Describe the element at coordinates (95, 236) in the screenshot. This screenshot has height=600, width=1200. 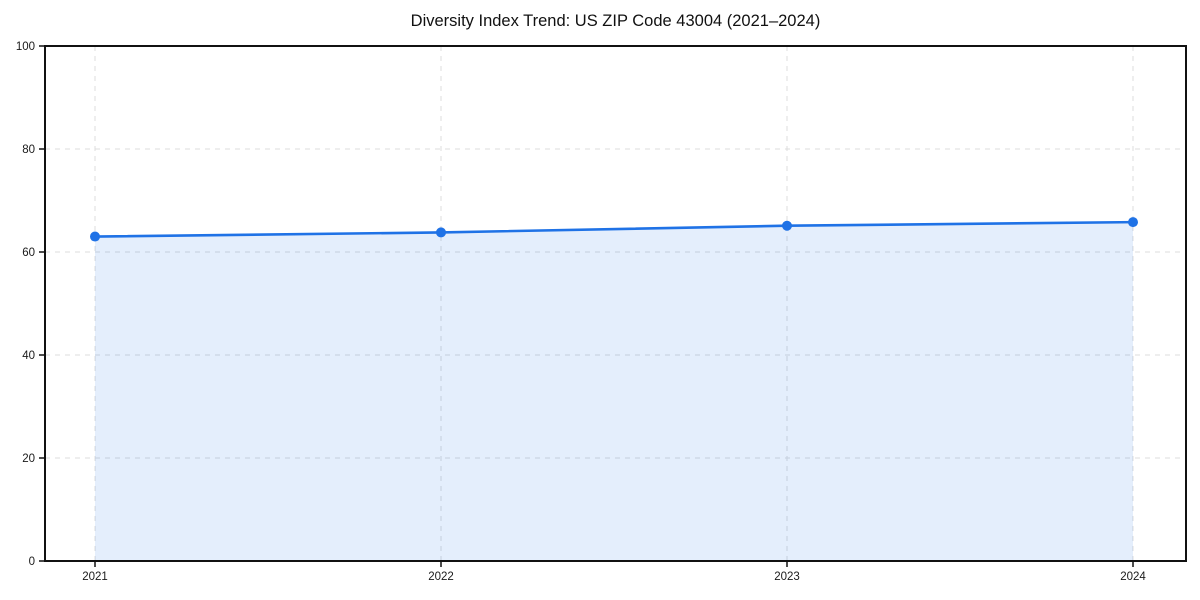
I see `data-point-2021` at that location.